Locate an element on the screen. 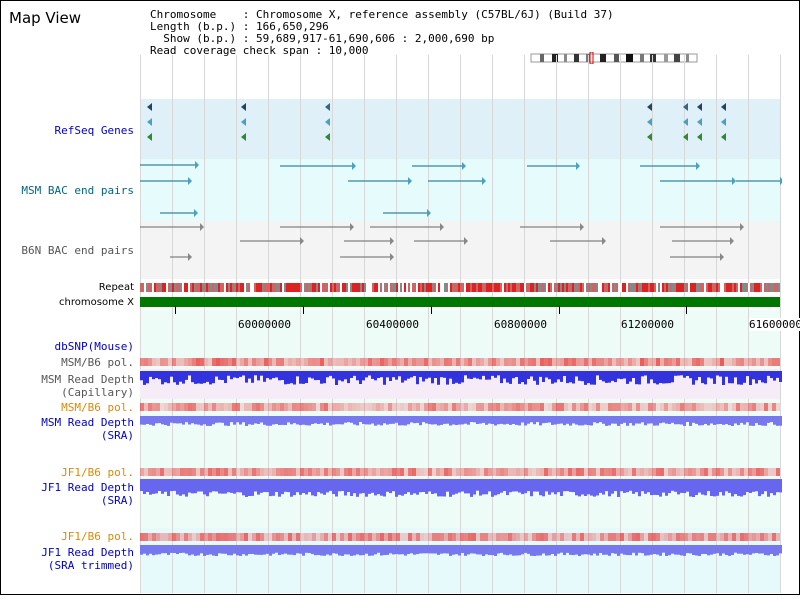 The height and width of the screenshot is (599, 800). label-jf1-pol-1: JF1/B6 pol. is located at coordinates (97, 472).